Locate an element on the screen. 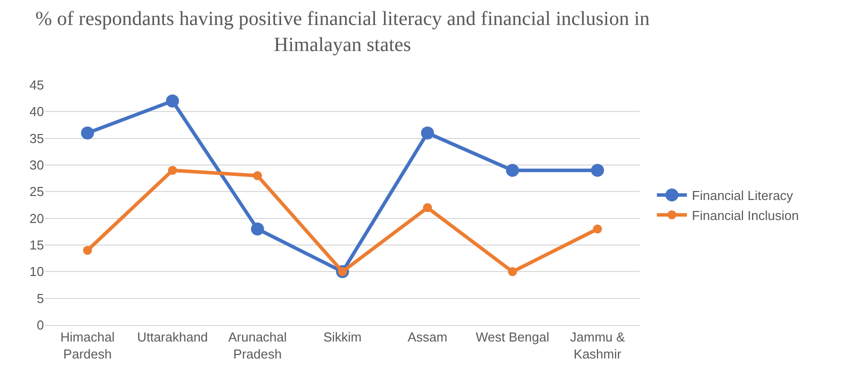 Image resolution: width=850 pixels, height=387 pixels. y-tick-label: 40 is located at coordinates (37, 112).